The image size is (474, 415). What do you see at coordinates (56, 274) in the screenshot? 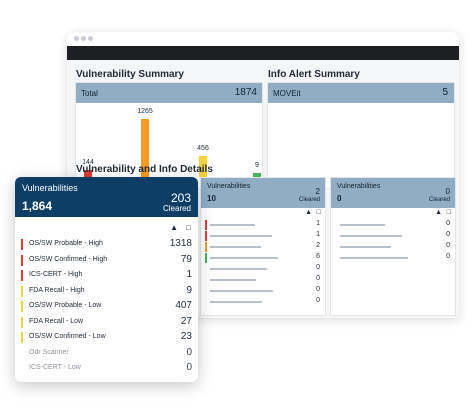
I see `vulnerability-label: ICS-CERT - High` at bounding box center [56, 274].